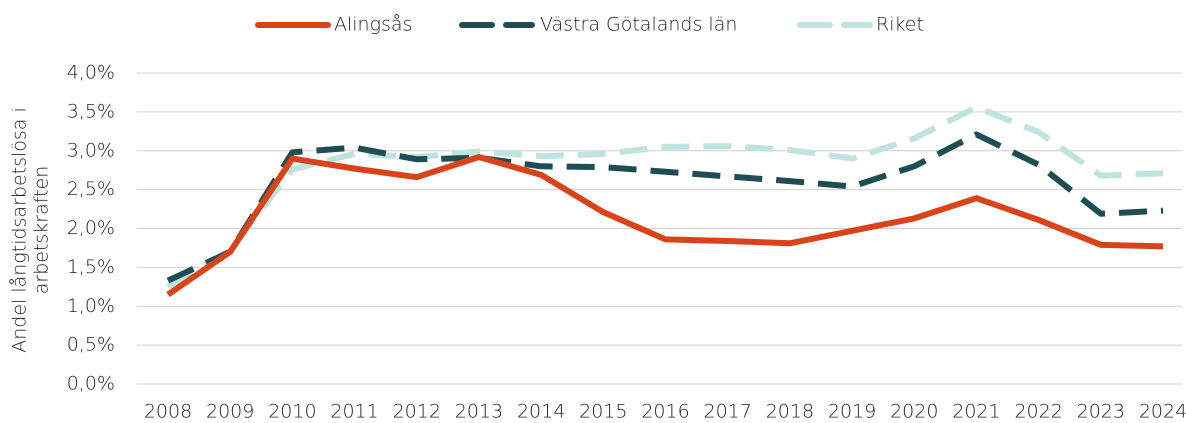 This screenshot has height=423, width=1186. I want to click on y-tick-label: 3,5%, so click(91, 111).